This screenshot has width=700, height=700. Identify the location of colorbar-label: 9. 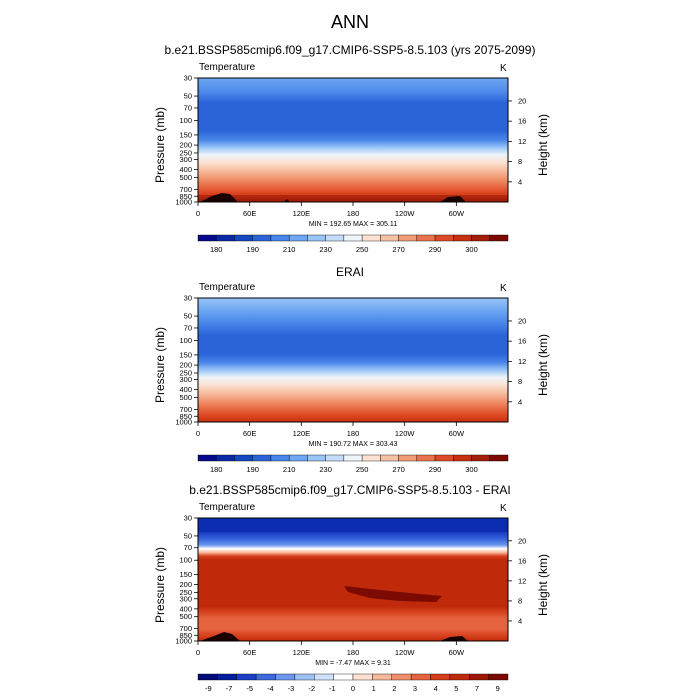
(498, 688).